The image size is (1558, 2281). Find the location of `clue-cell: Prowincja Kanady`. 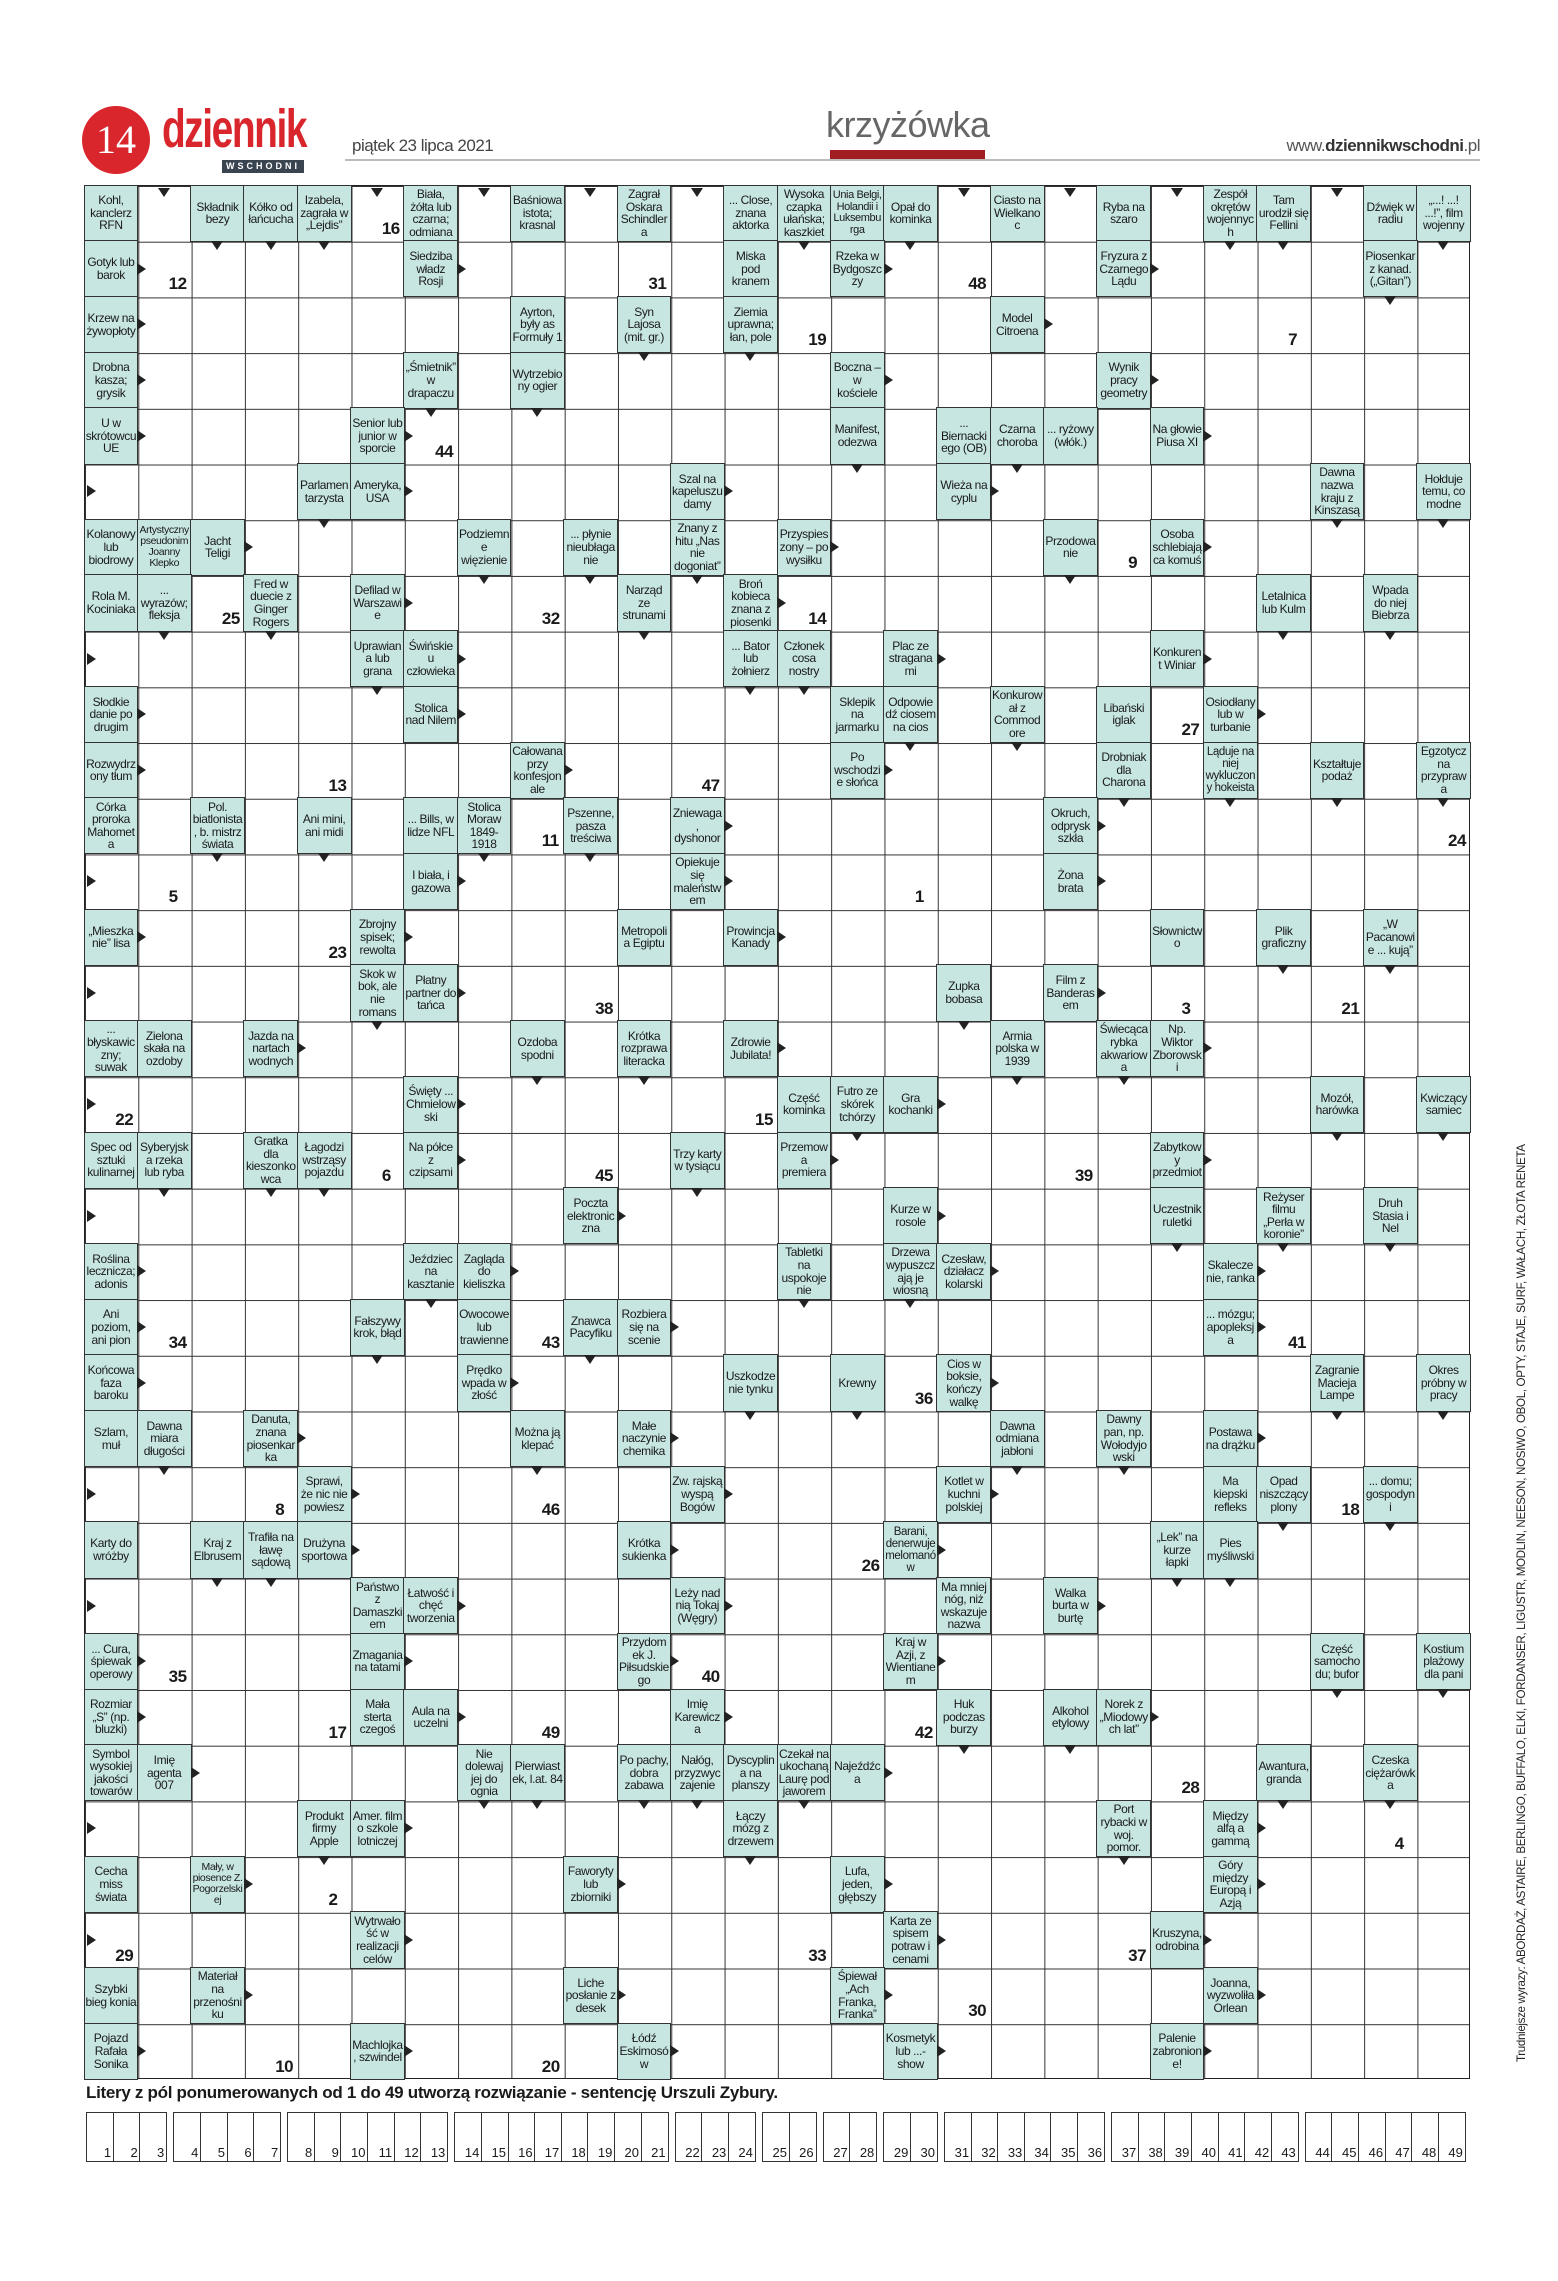

clue-cell: Prowincja Kanady is located at coordinates (750, 937).